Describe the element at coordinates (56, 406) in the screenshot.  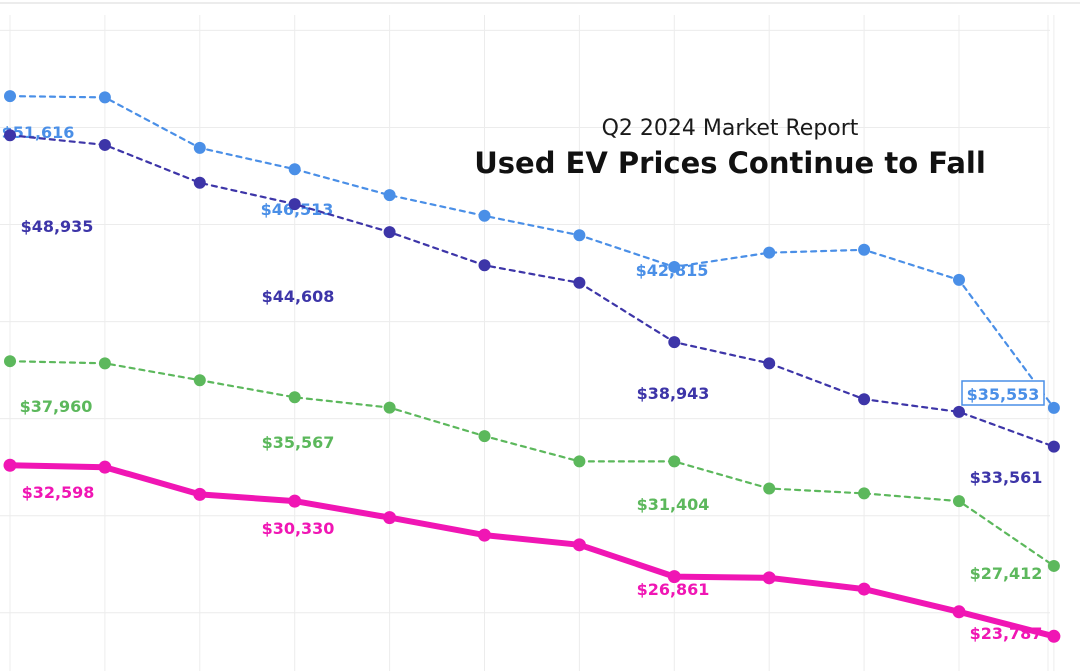
I see `series-3-data-label: $37,960` at that location.